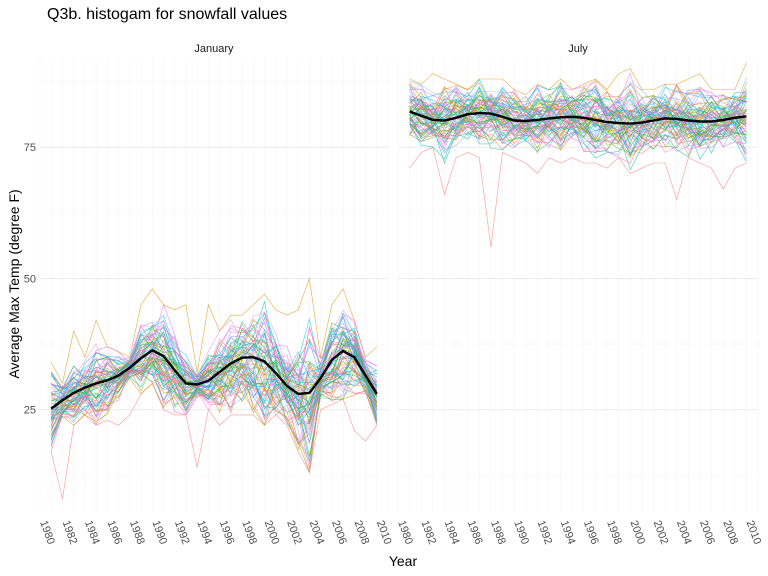 Image resolution: width=768 pixels, height=576 pixels. Describe the element at coordinates (30, 279) in the screenshot. I see `y-tick-label: 50` at that location.